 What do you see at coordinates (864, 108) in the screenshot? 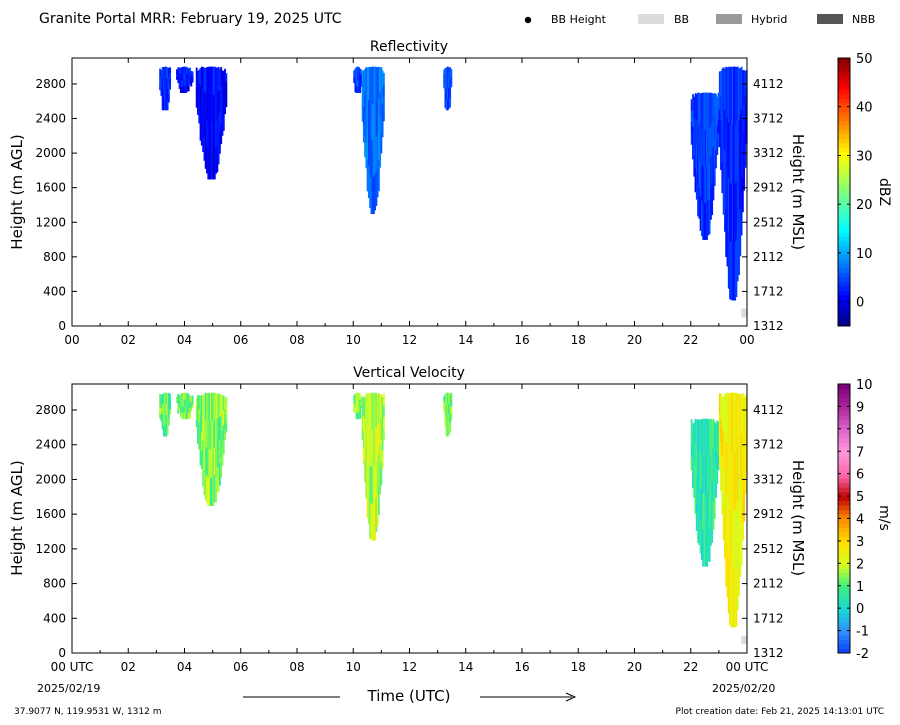
I see `colorbar-tick-label: 40` at bounding box center [864, 108].